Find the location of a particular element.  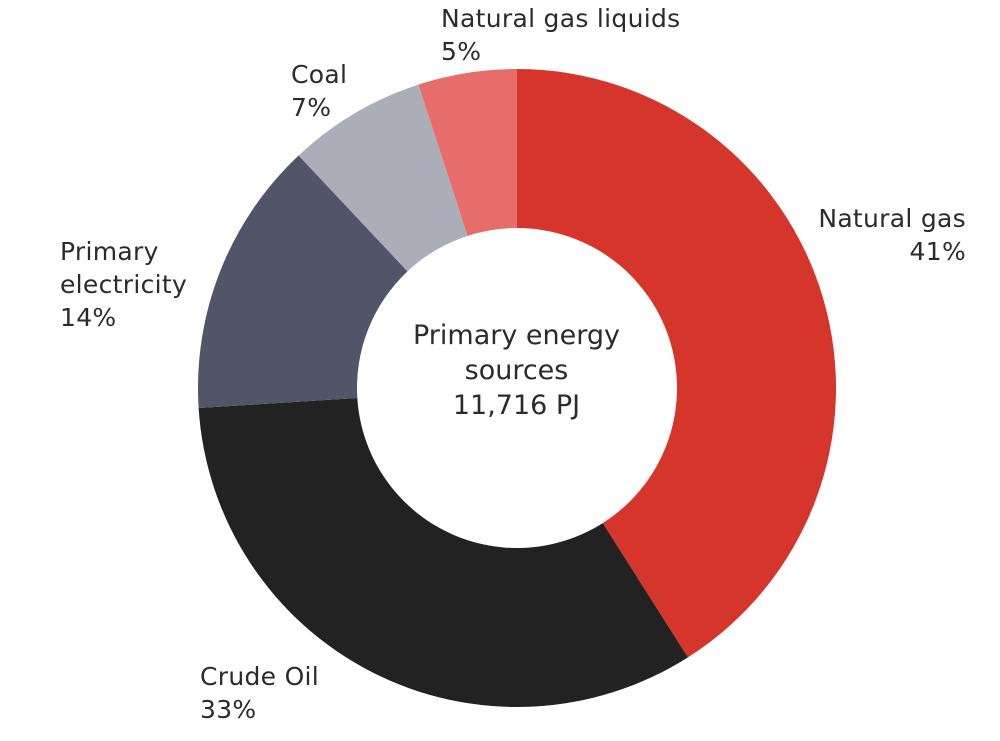

center-label-line1: Primary energy is located at coordinates (516, 335).